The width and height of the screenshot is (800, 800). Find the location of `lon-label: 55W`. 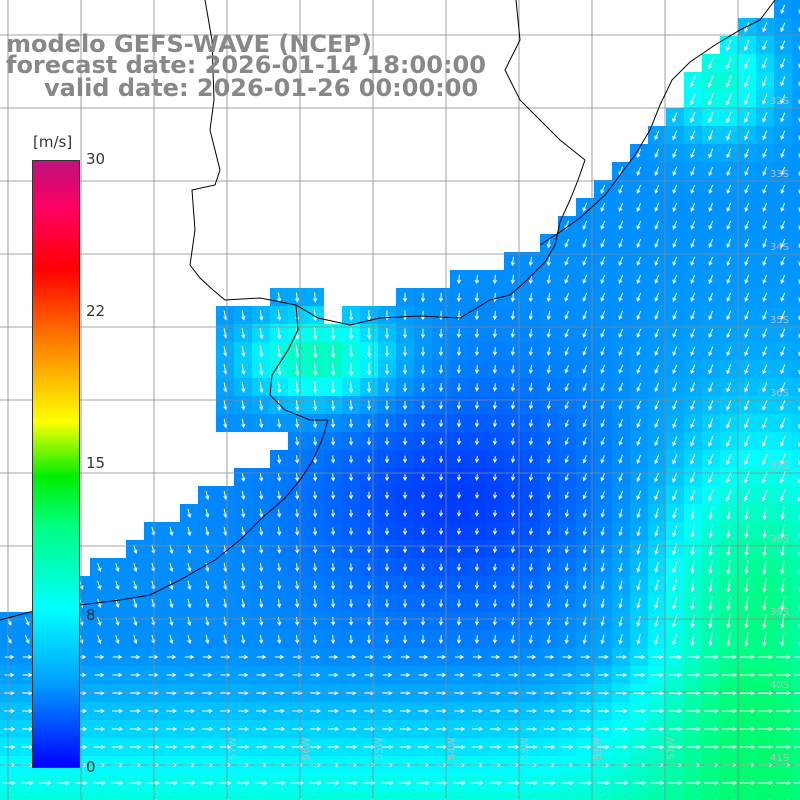

lon-label: 55W is located at coordinates (379, 748).